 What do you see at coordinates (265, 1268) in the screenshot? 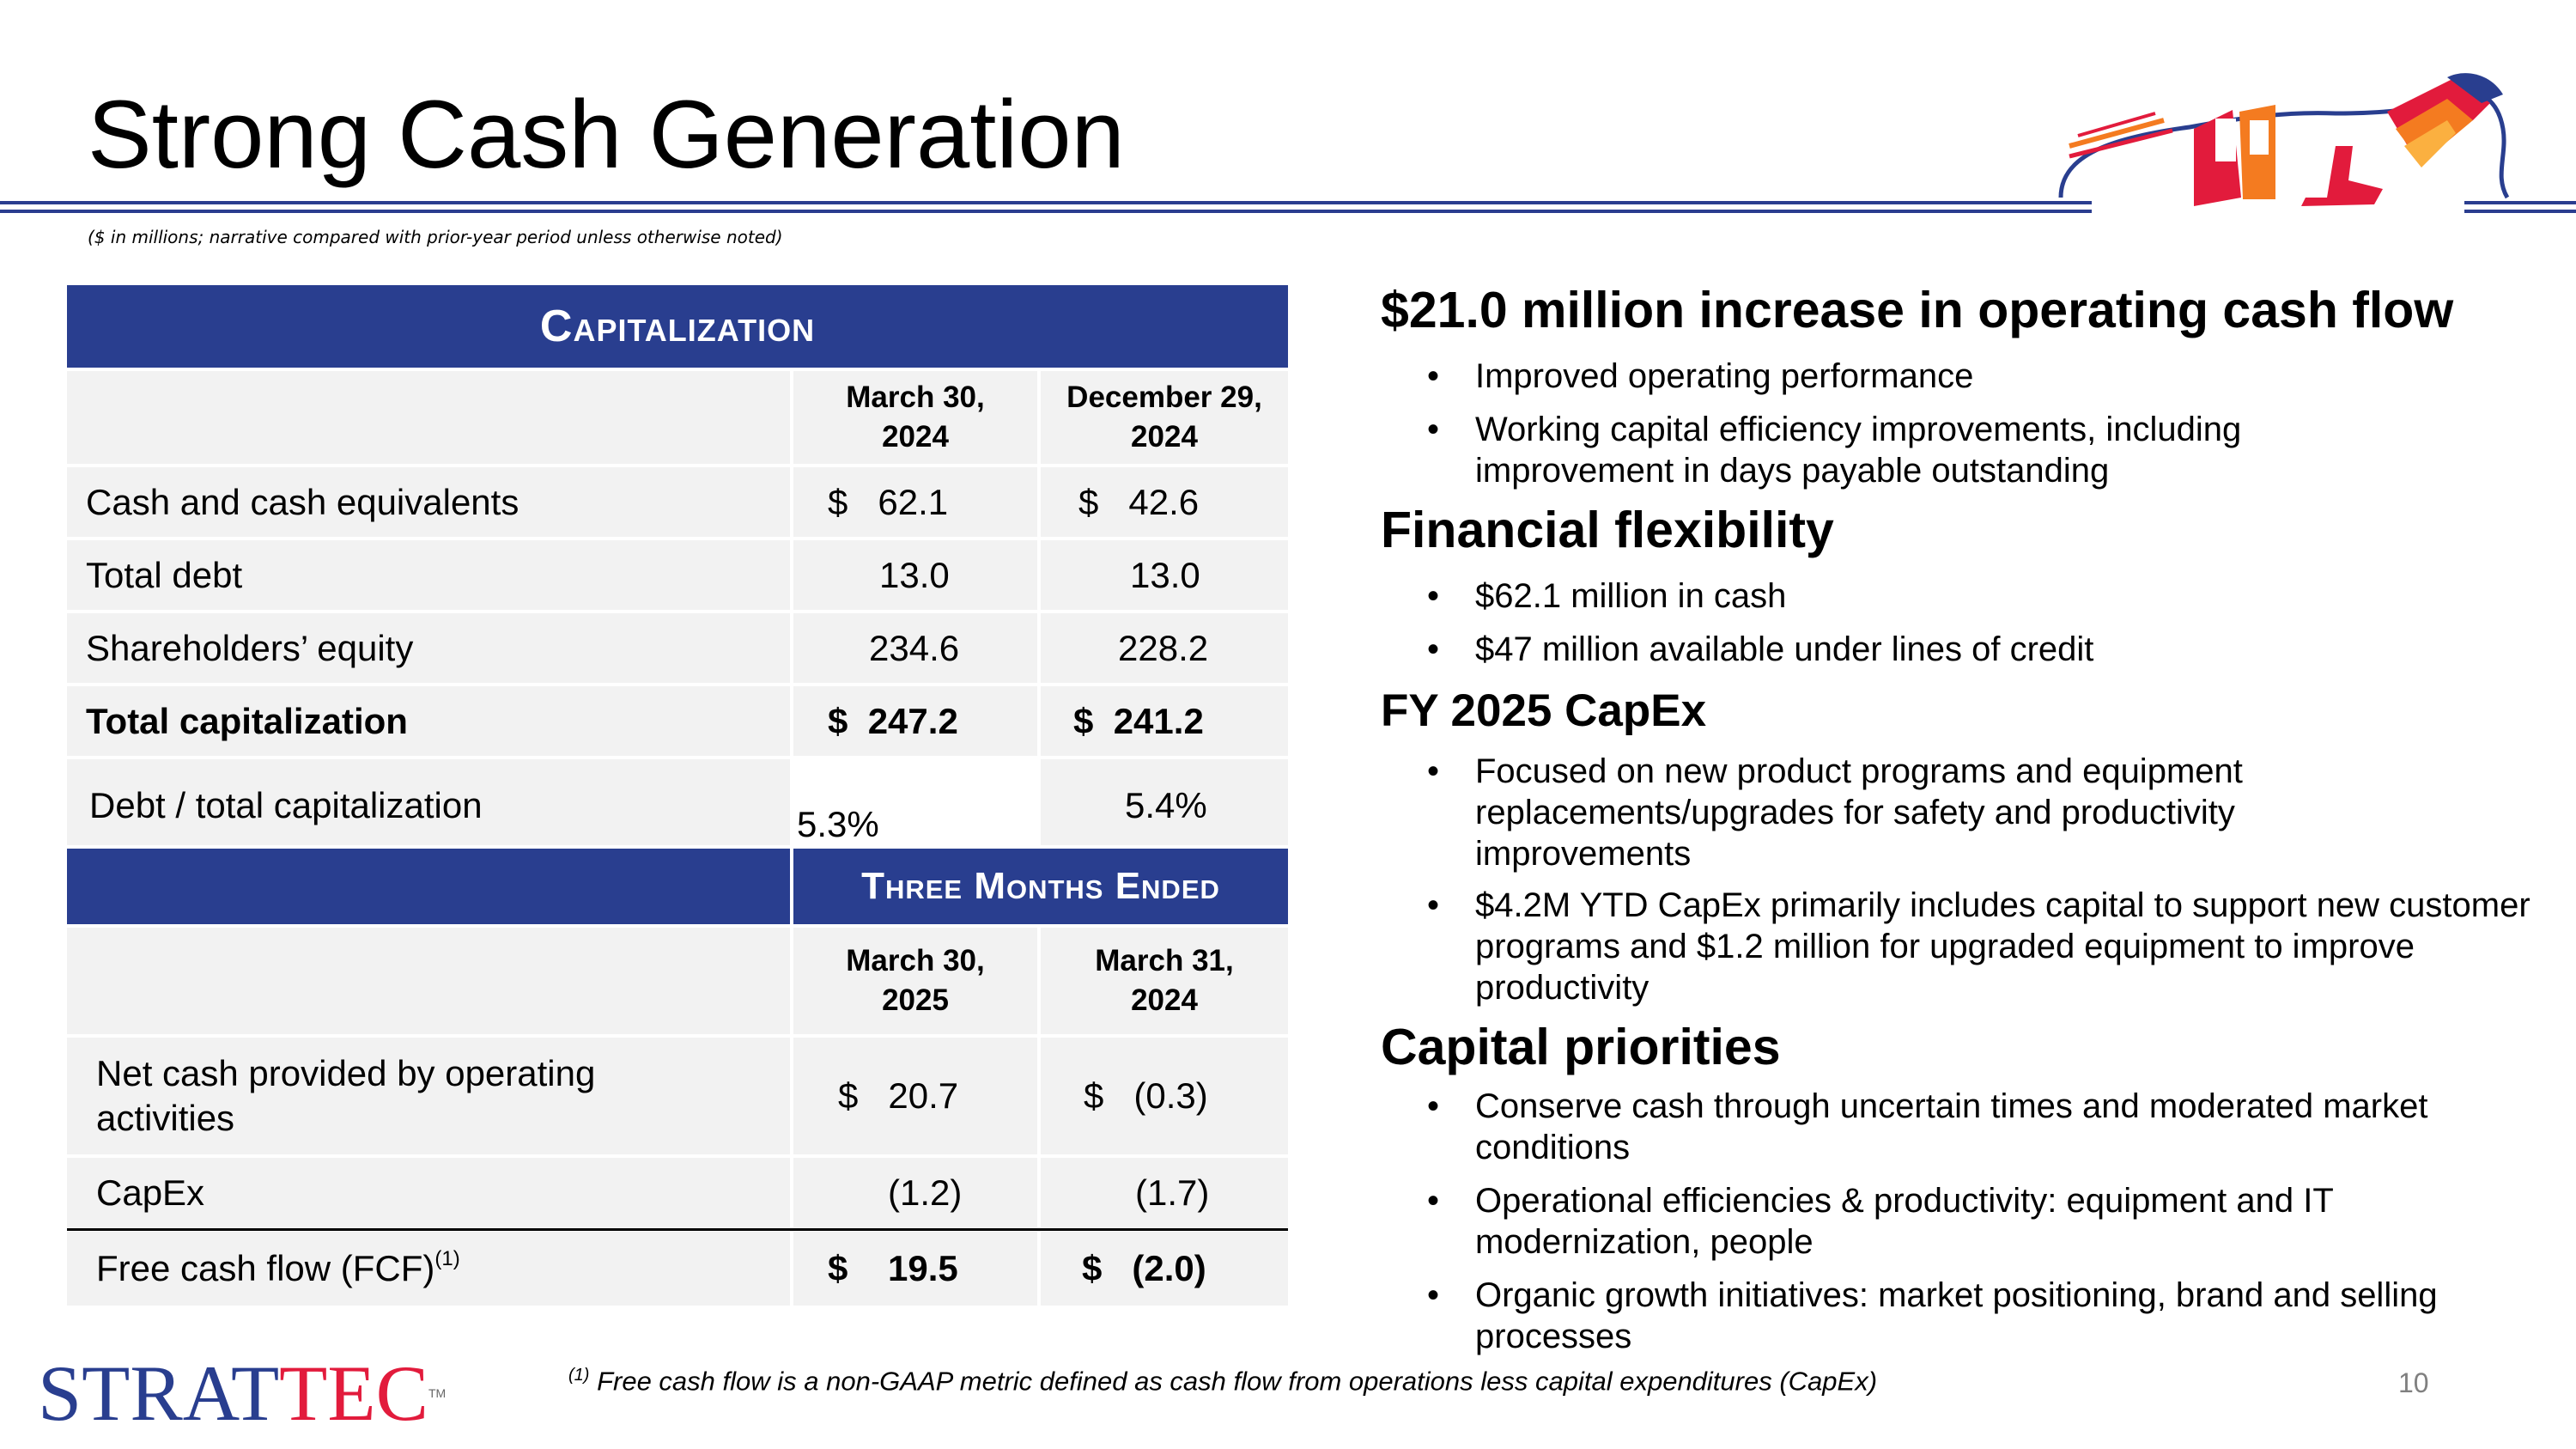
I see `fcf-label: Free cash flow (FCF)` at bounding box center [265, 1268].